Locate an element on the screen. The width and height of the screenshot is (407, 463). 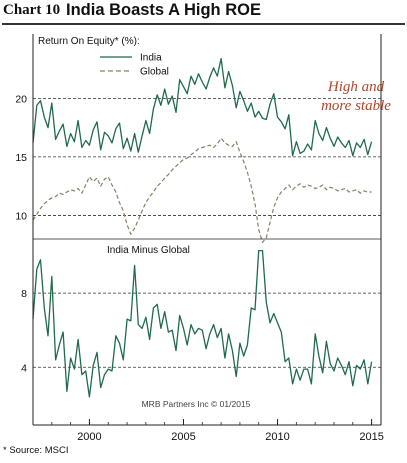
x-tick-label: 2000 is located at coordinates (89, 437).